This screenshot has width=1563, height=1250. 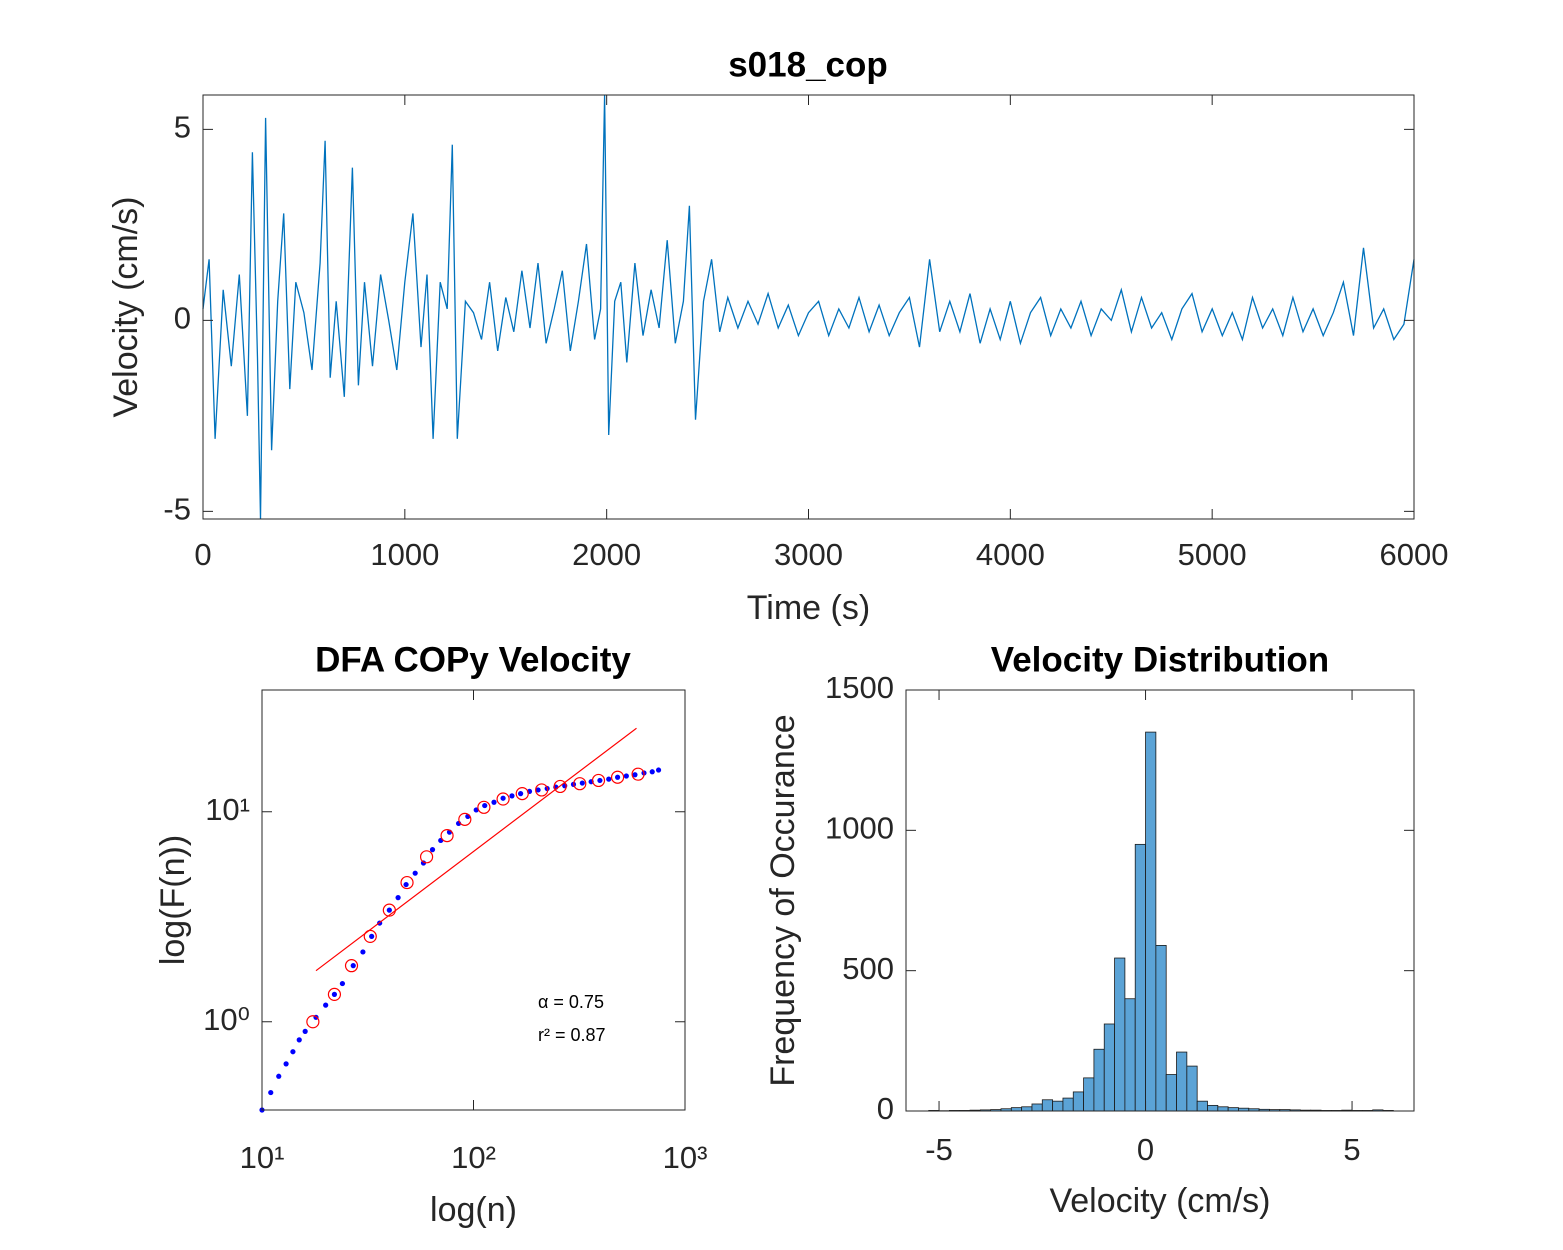 What do you see at coordinates (126, 306) in the screenshot?
I see `y-axis-label: Velocity (cm/s)` at bounding box center [126, 306].